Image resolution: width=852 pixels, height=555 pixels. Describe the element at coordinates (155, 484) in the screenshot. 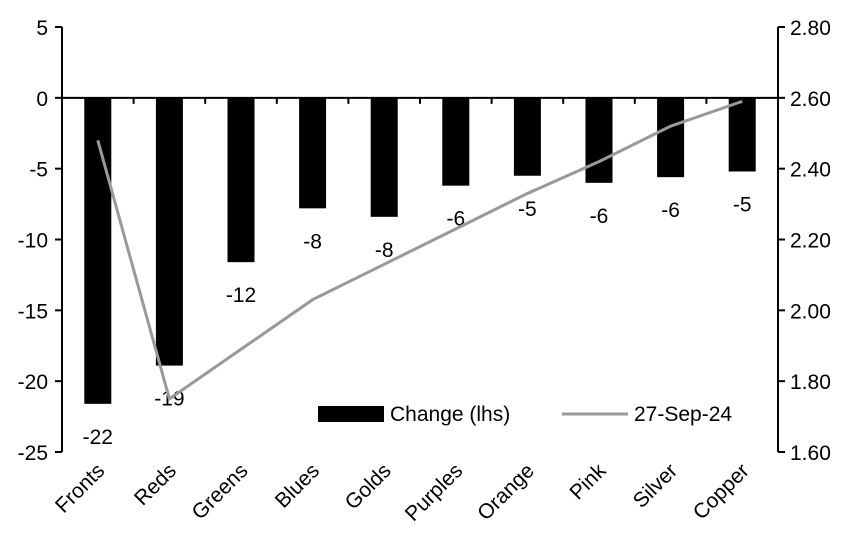

I see `x-label: Reds` at that location.